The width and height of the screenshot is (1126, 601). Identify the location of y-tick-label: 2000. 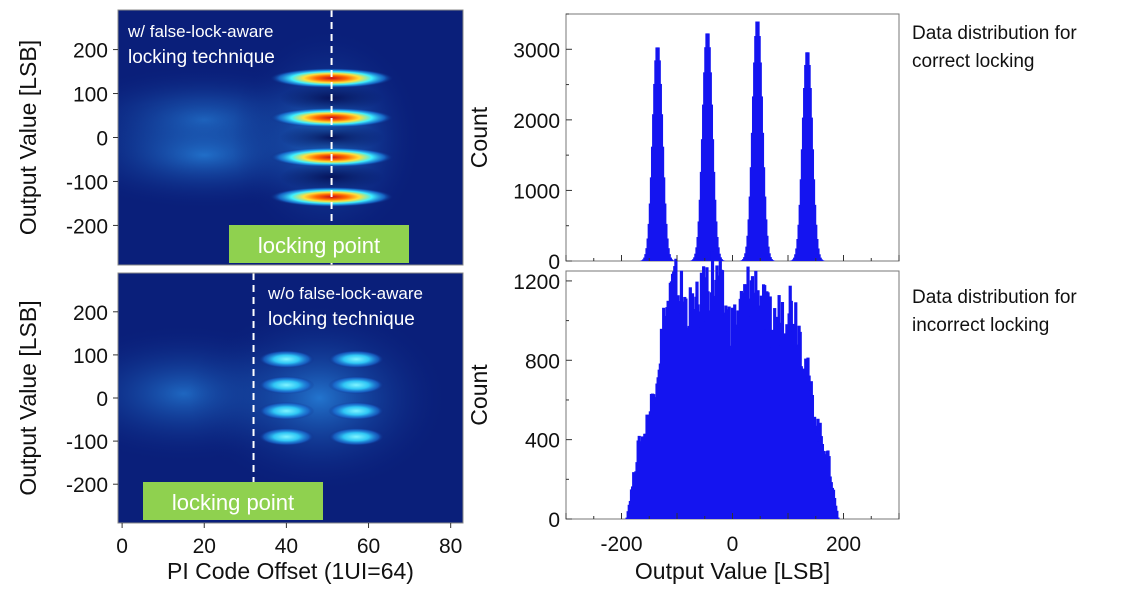
(536, 121).